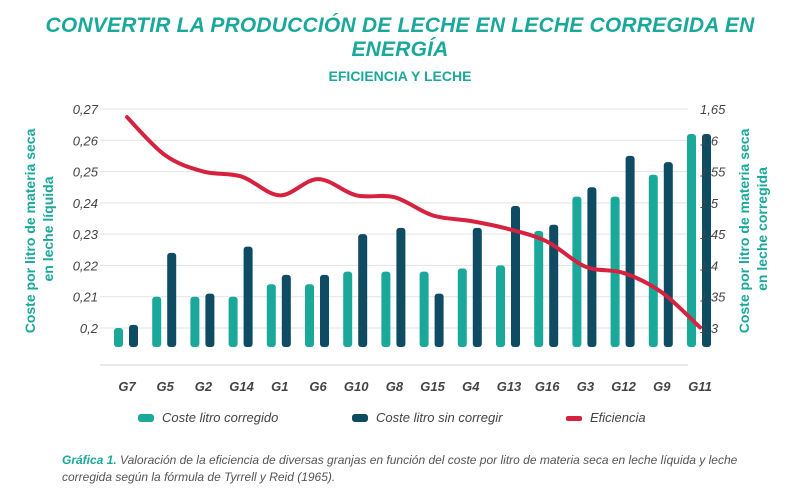 This screenshot has height=500, width=800. Describe the element at coordinates (86, 265) in the screenshot. I see `y-tick-label: 0,22` at that location.